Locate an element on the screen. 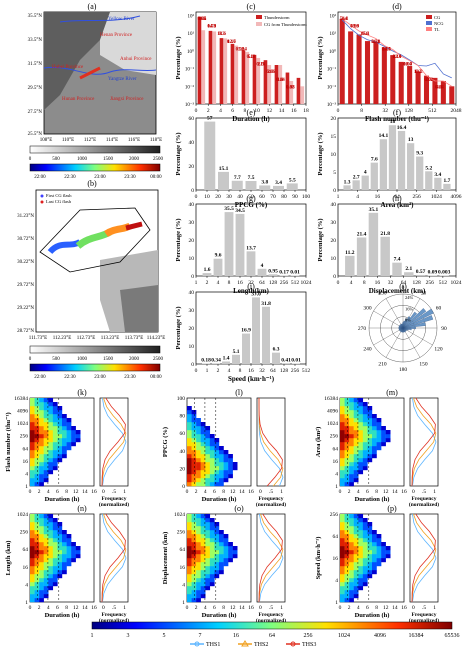  y-tick-label: 20 is located at coordinates (192, 241).